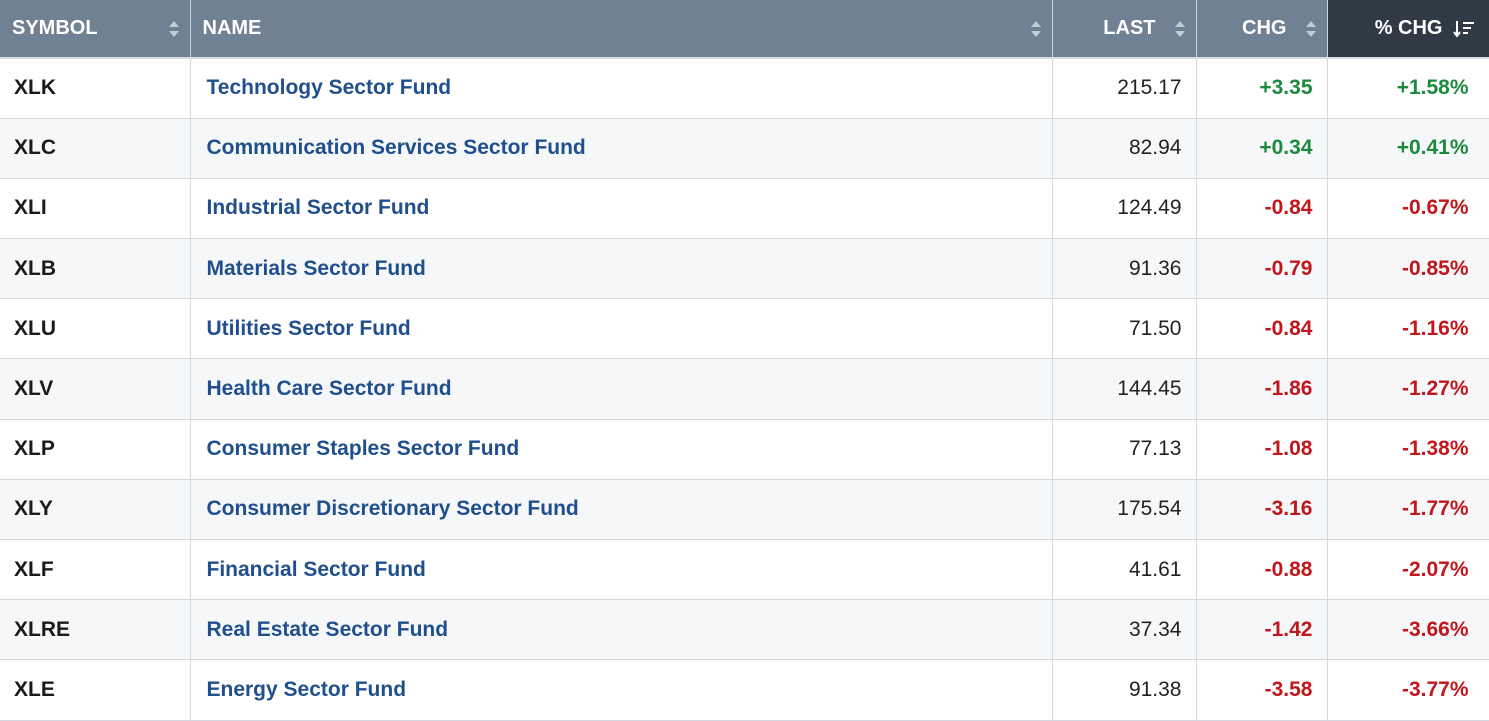  Describe the element at coordinates (621, 329) in the screenshot. I see `fund-name-link: Utilities Sector Fund` at that location.